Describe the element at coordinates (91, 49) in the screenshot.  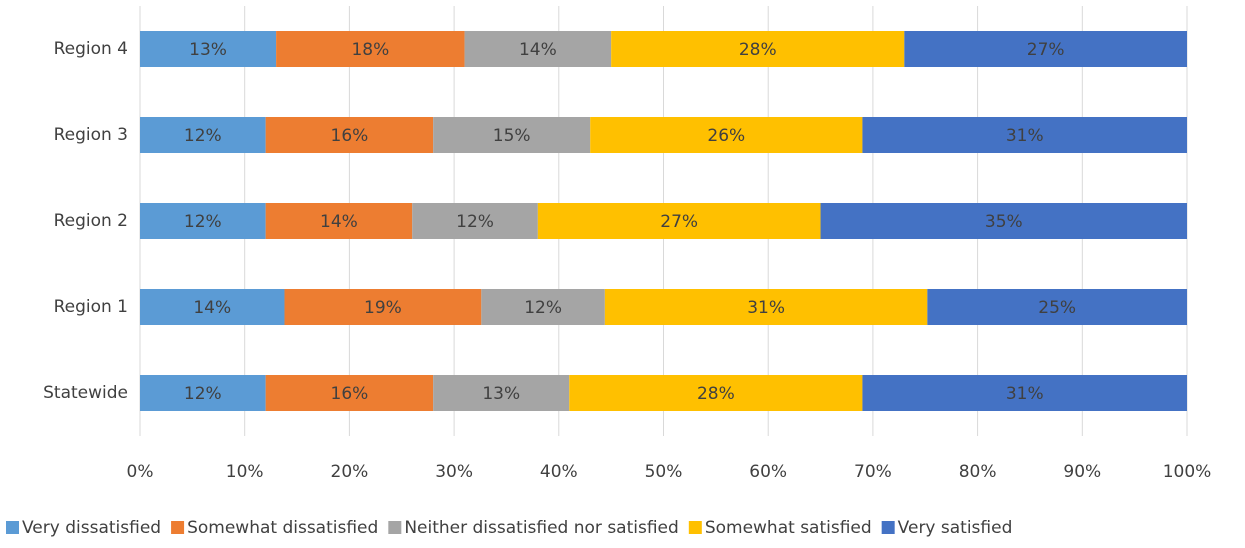
I see `y-tick-label: Region 4` at that location.